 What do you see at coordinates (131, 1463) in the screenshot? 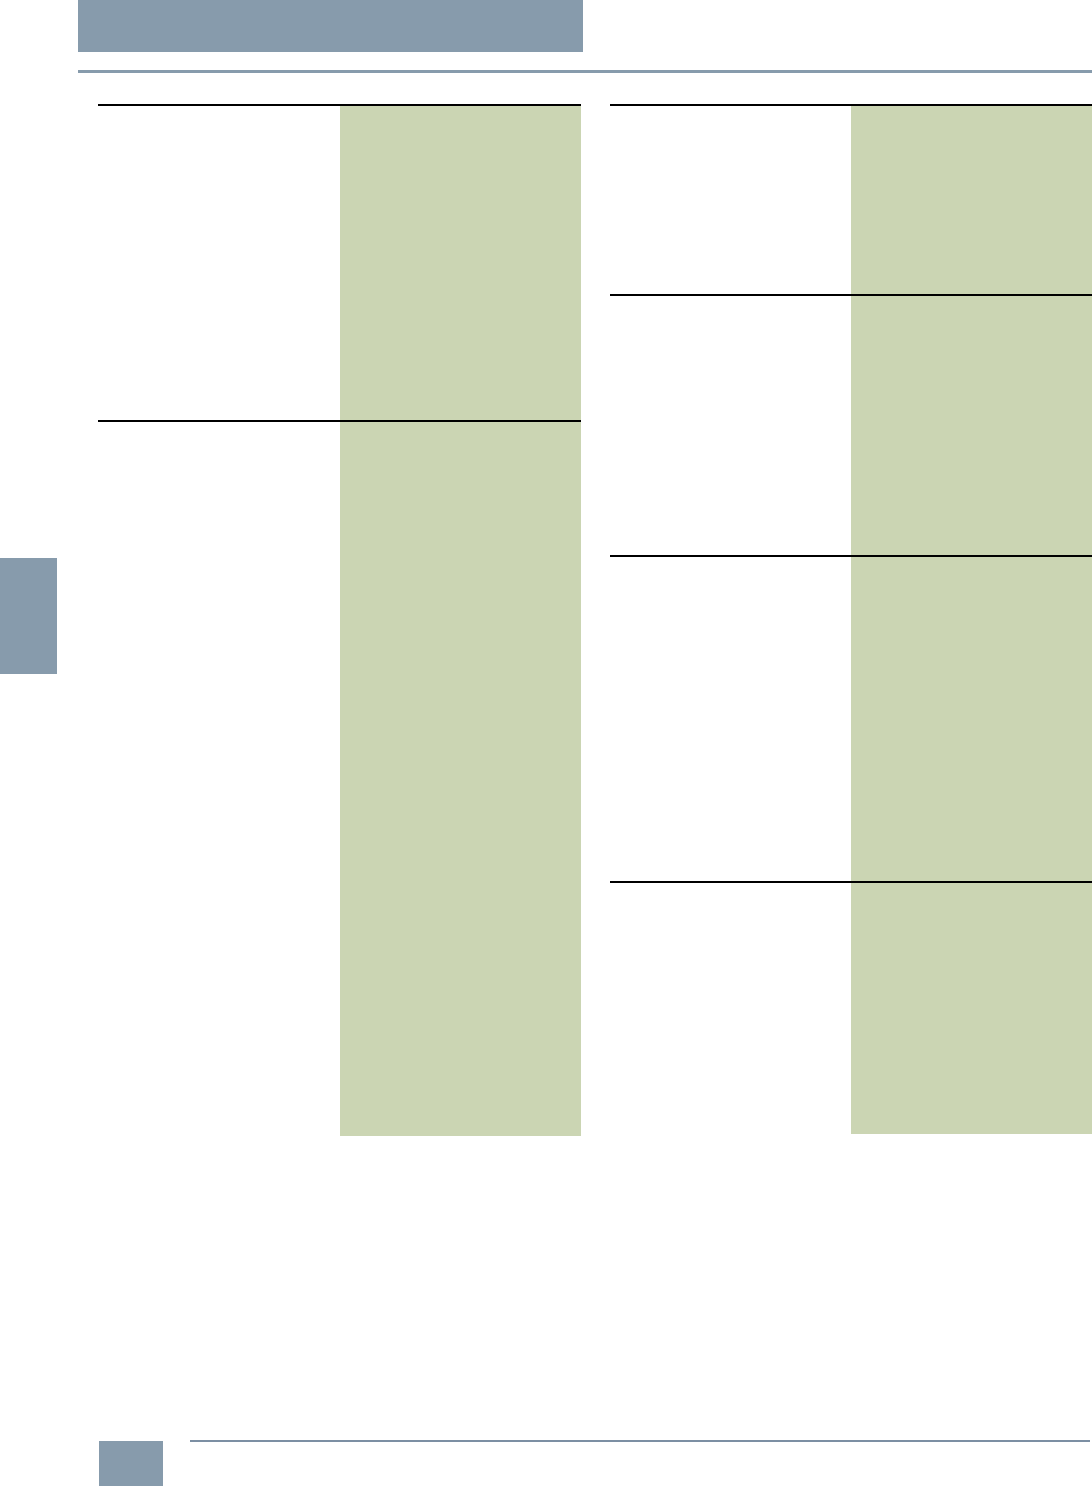
I see `footer-page-number-box` at bounding box center [131, 1463].